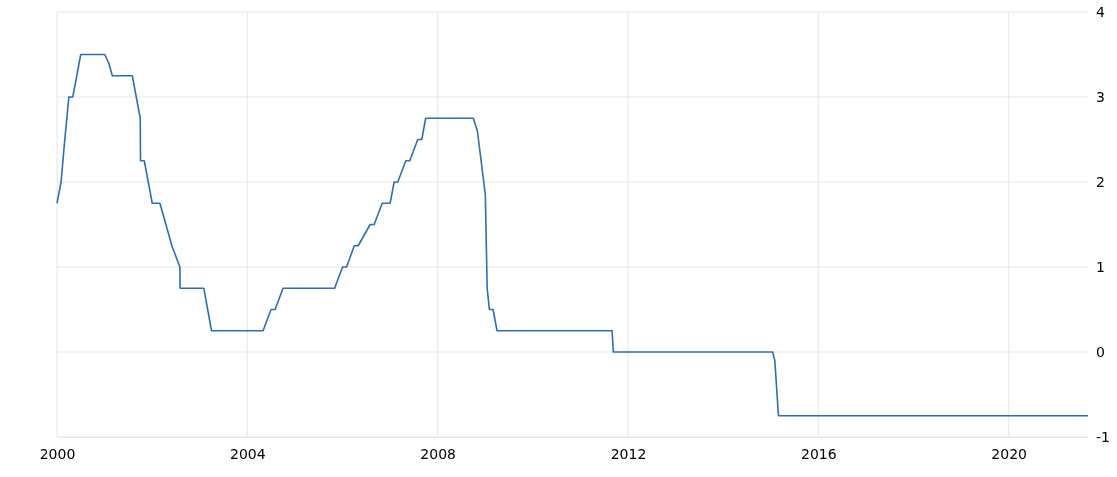 The image size is (1117, 477). Describe the element at coordinates (628, 453) in the screenshot. I see `x-tick-label: 2012` at that location.